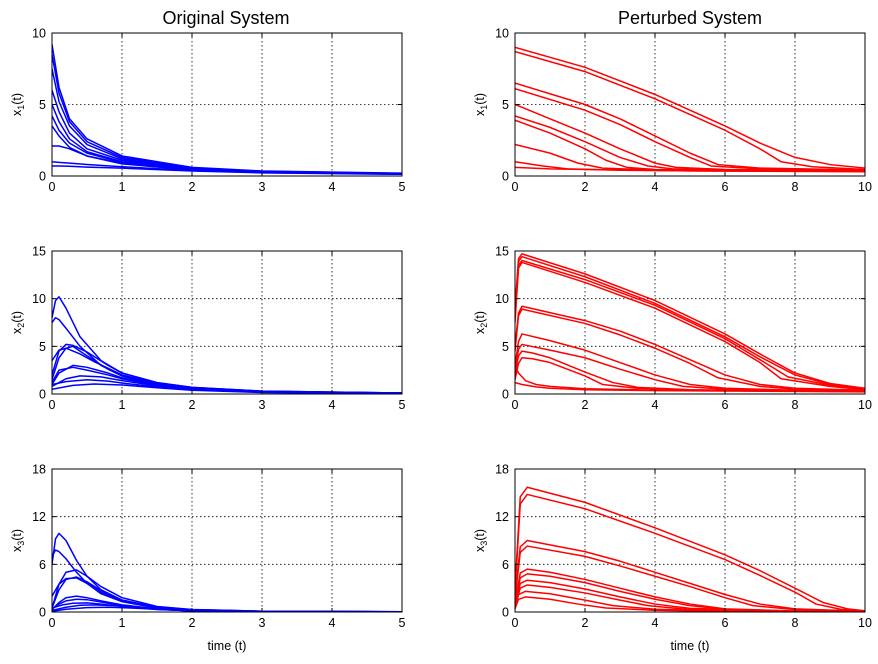 The image size is (878, 664). What do you see at coordinates (225, 18) in the screenshot?
I see `column-title-original: Original System` at bounding box center [225, 18].